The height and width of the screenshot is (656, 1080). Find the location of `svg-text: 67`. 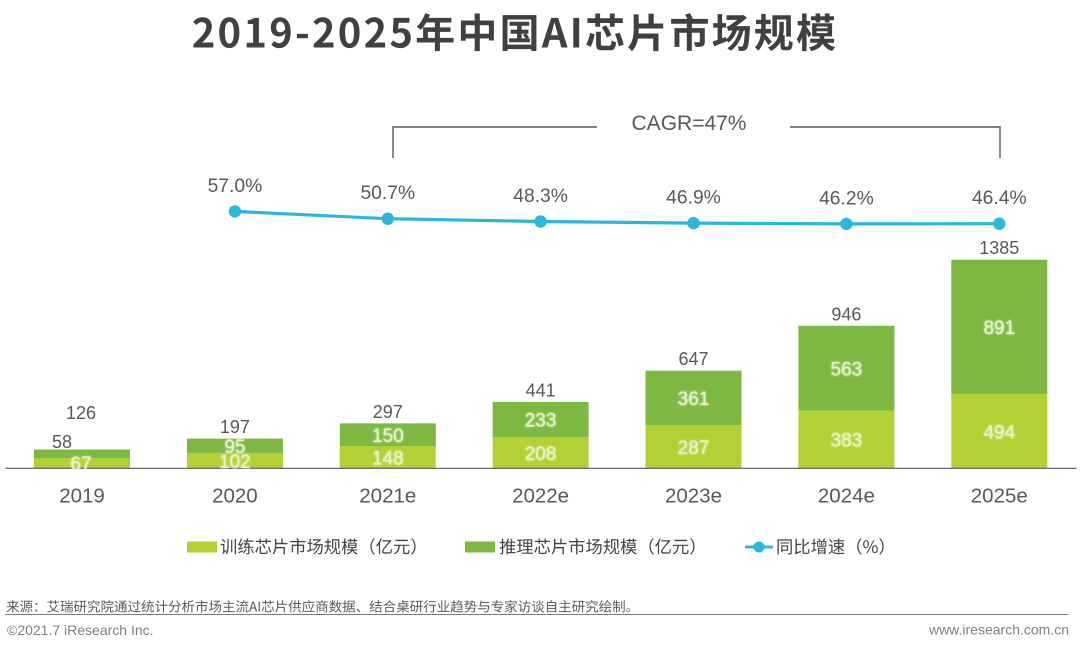

svg-text: 67 is located at coordinates (80, 464).